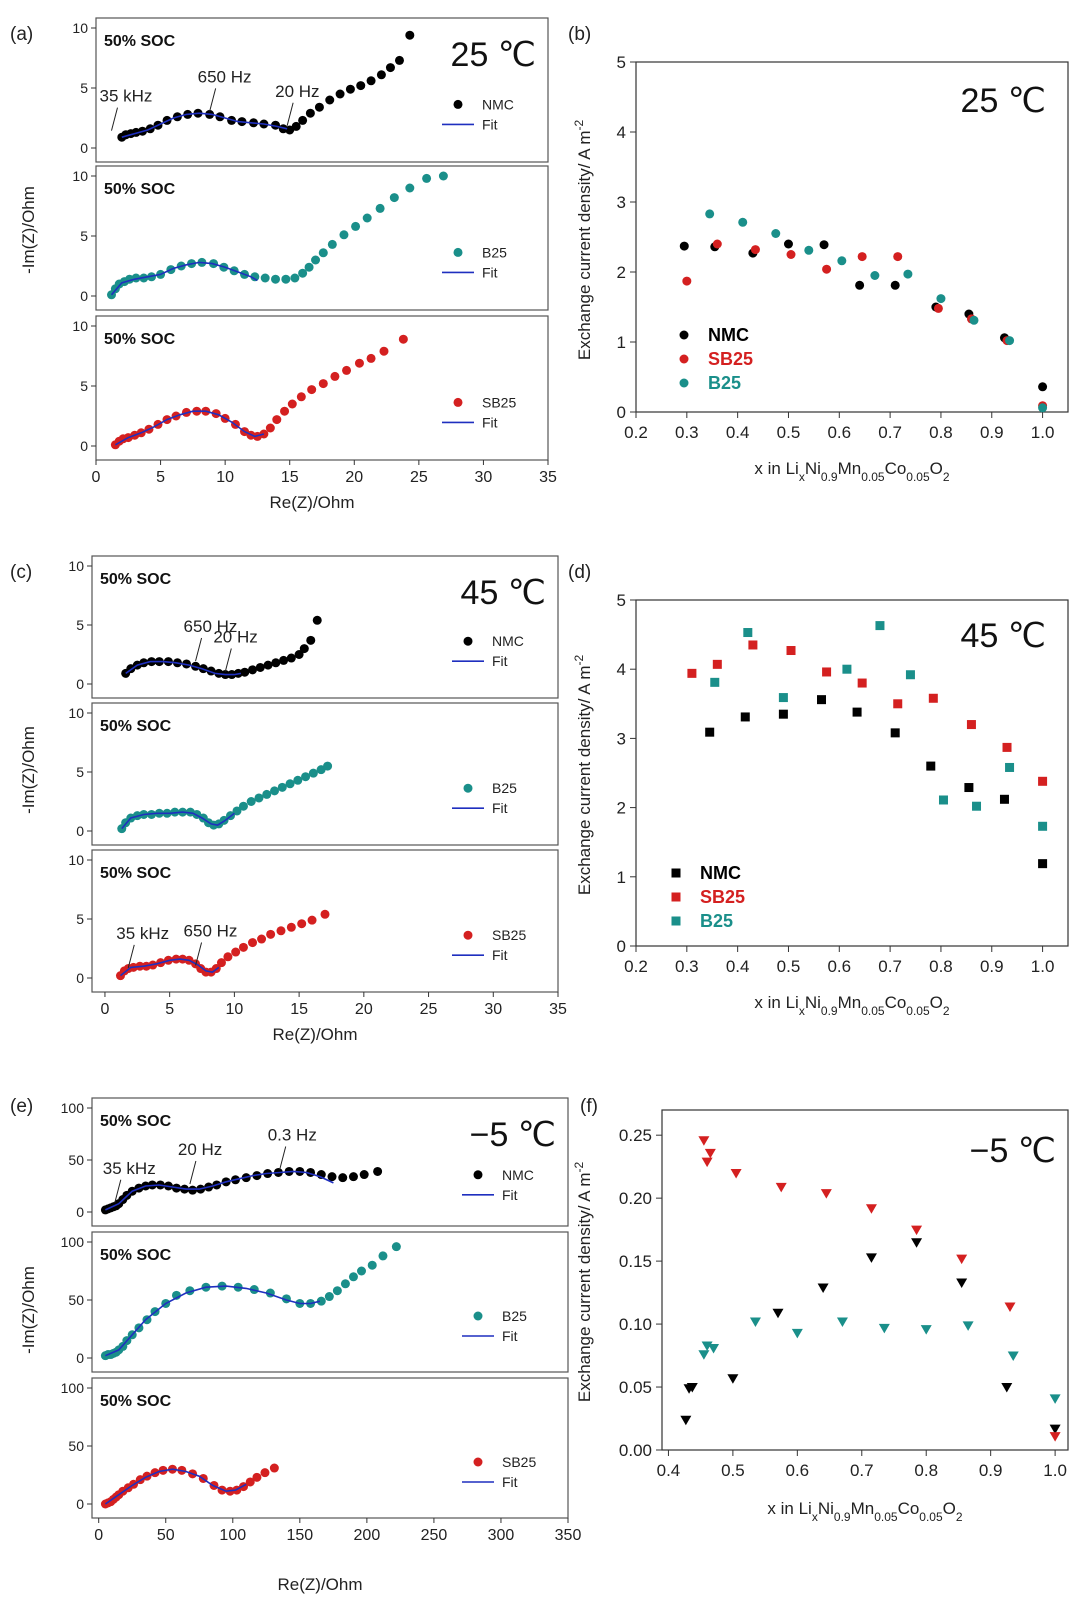  Describe the element at coordinates (851, 471) in the screenshot. I see `x-axis-label: x in LixNi0.9Mn0.05Co0.05O2` at that location.